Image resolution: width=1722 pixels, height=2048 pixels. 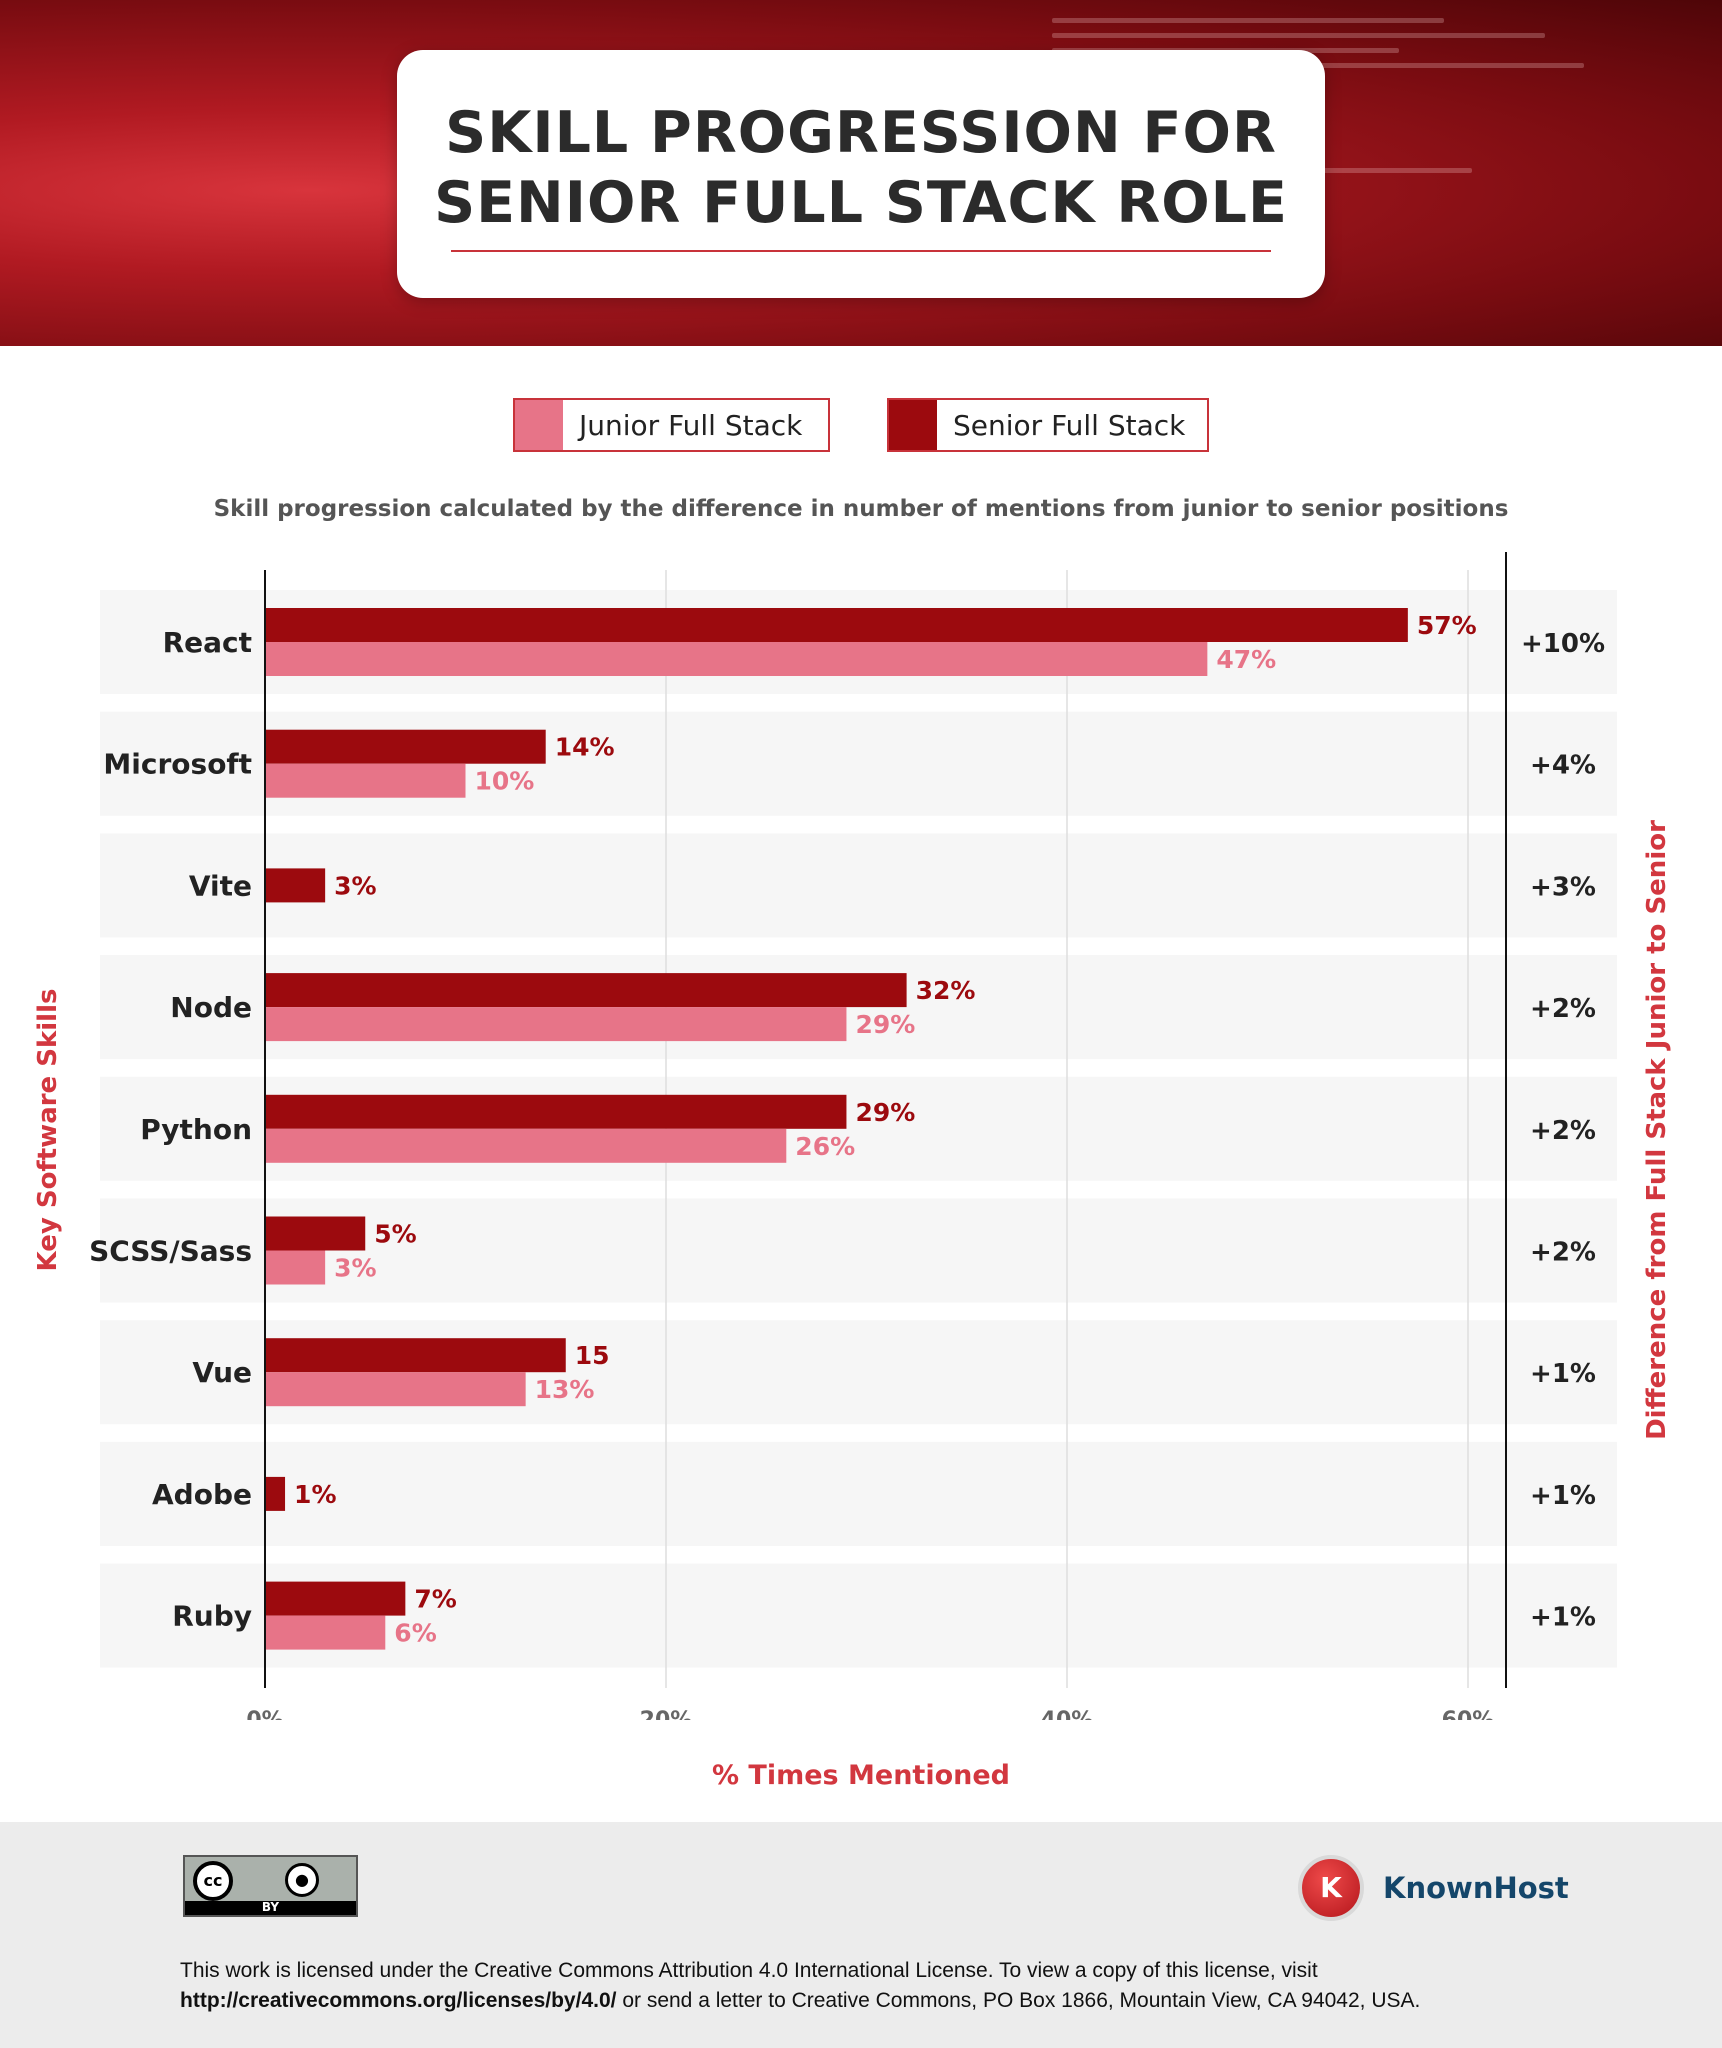 What do you see at coordinates (202, 1494) in the screenshot?
I see `category-label: Adobe` at bounding box center [202, 1494].